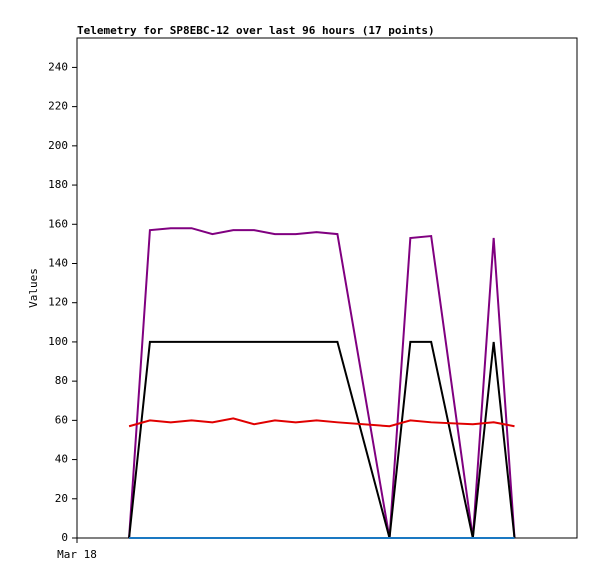  I want to click on y-tick-label: 140, so click(58, 262).